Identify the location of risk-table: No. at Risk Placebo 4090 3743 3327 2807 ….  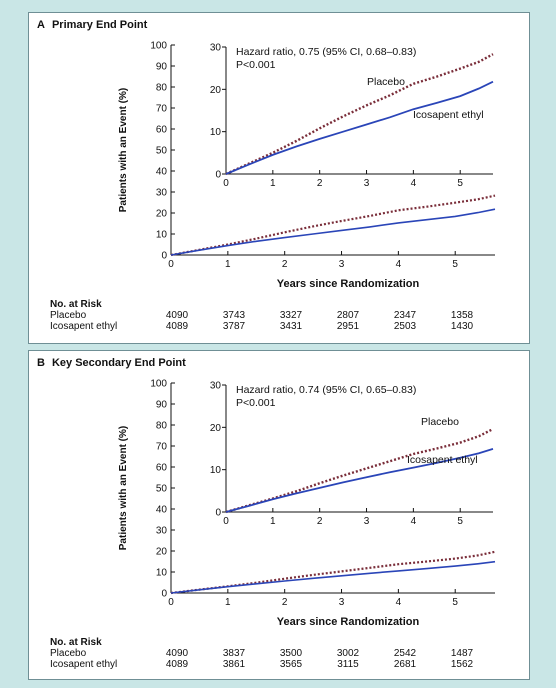
(261, 315).